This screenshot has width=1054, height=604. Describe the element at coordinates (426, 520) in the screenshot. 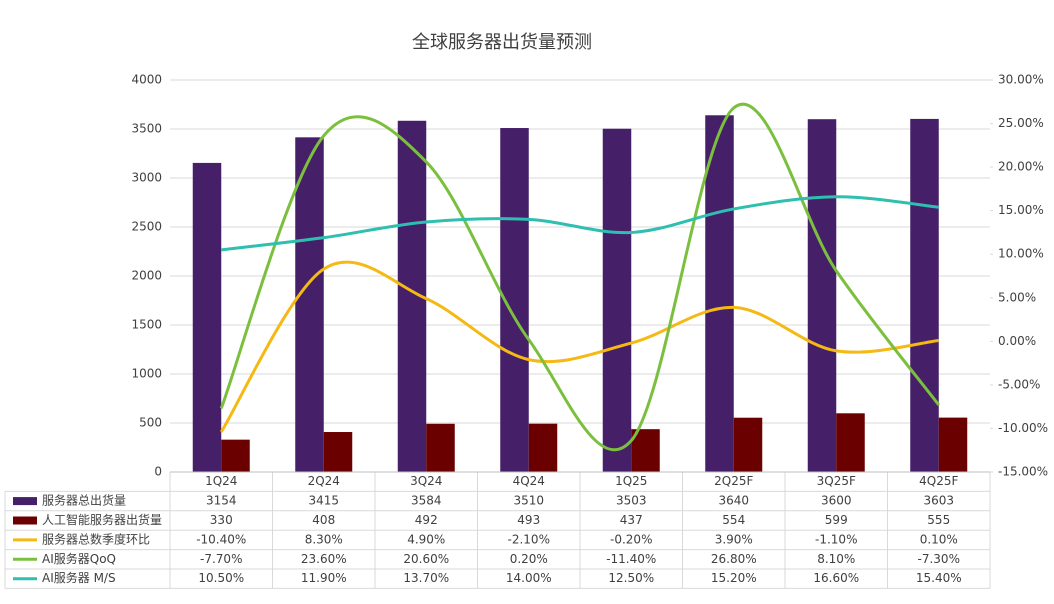

I see `table-cell: 492` at that location.